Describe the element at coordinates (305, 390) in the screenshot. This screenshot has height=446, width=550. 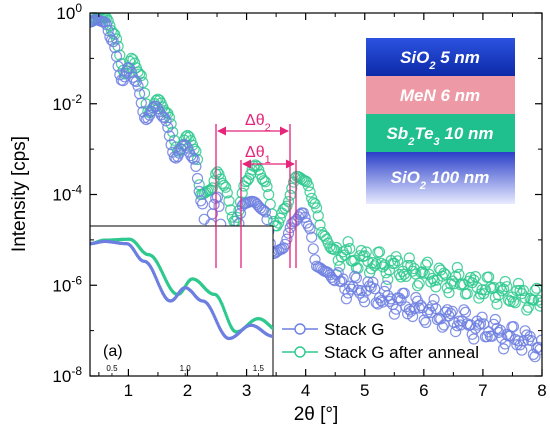
I see `x-tick-label: 4` at that location.